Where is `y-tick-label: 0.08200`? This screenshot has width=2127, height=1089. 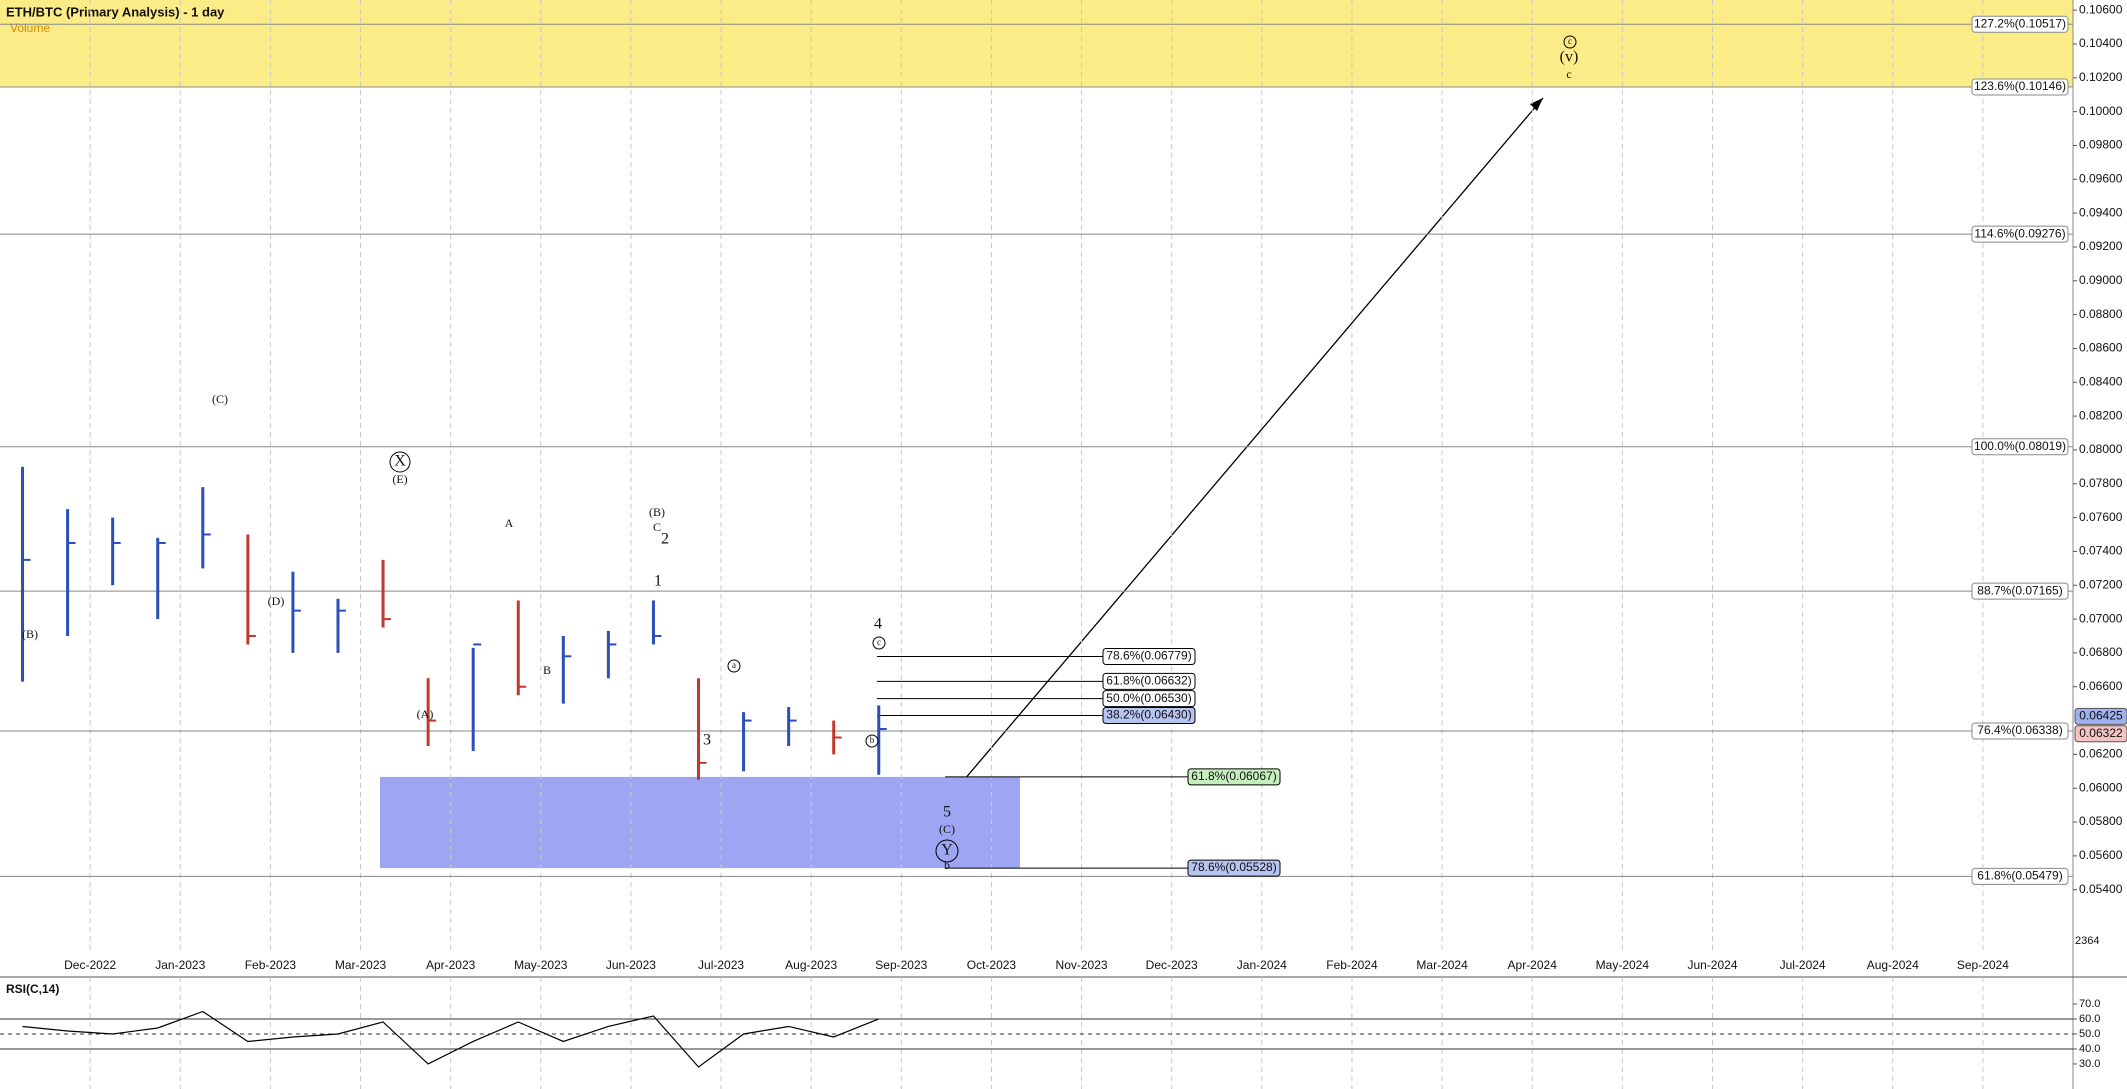
y-tick-label: 0.08200 is located at coordinates (2101, 415).